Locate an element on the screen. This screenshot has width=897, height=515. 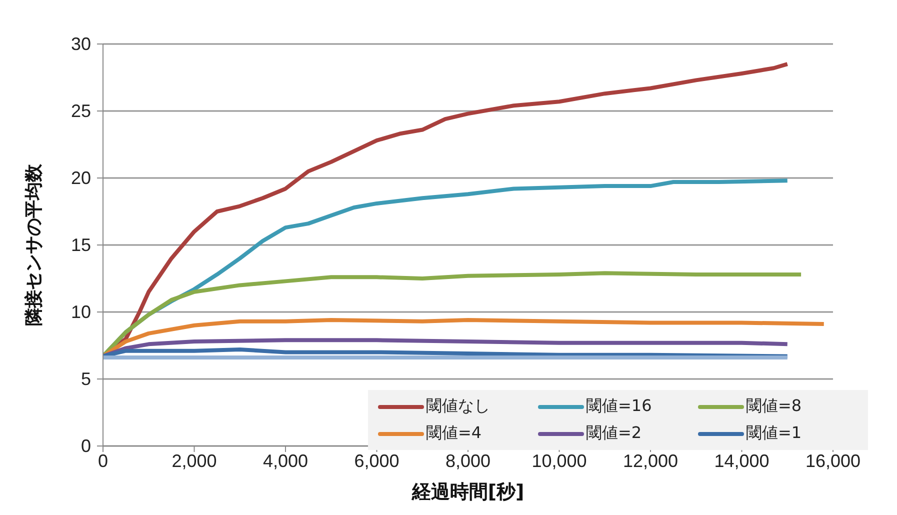
x-tick-label: 8,000 is located at coordinates (468, 460).